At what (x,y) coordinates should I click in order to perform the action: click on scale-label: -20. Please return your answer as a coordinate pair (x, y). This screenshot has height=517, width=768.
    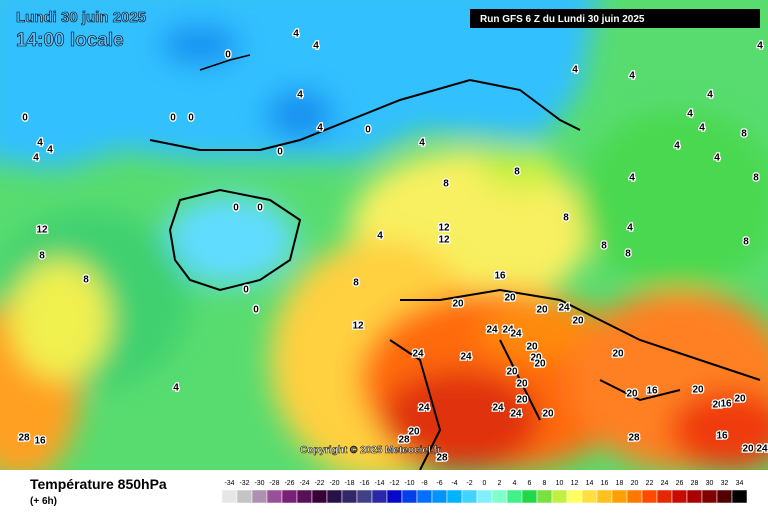
    Looking at the image, I should click on (334, 483).